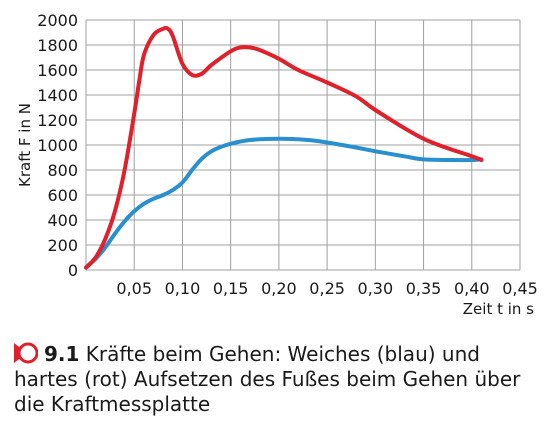 Image resolution: width=549 pixels, height=442 pixels. I want to click on x-tick-label: 0,15, so click(231, 288).